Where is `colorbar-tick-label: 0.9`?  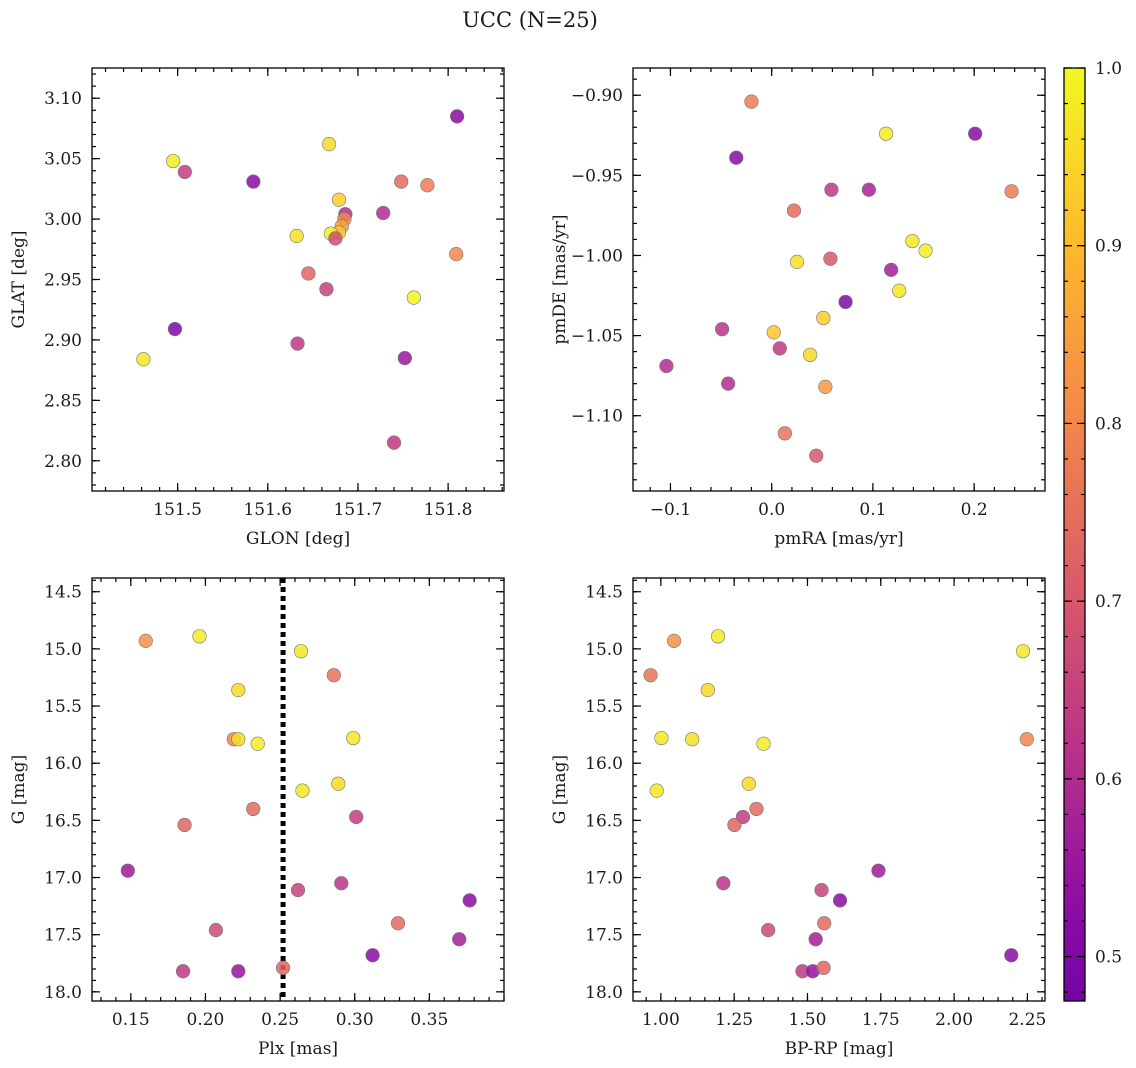 colorbar-tick-label: 0.9 is located at coordinates (1108, 247).